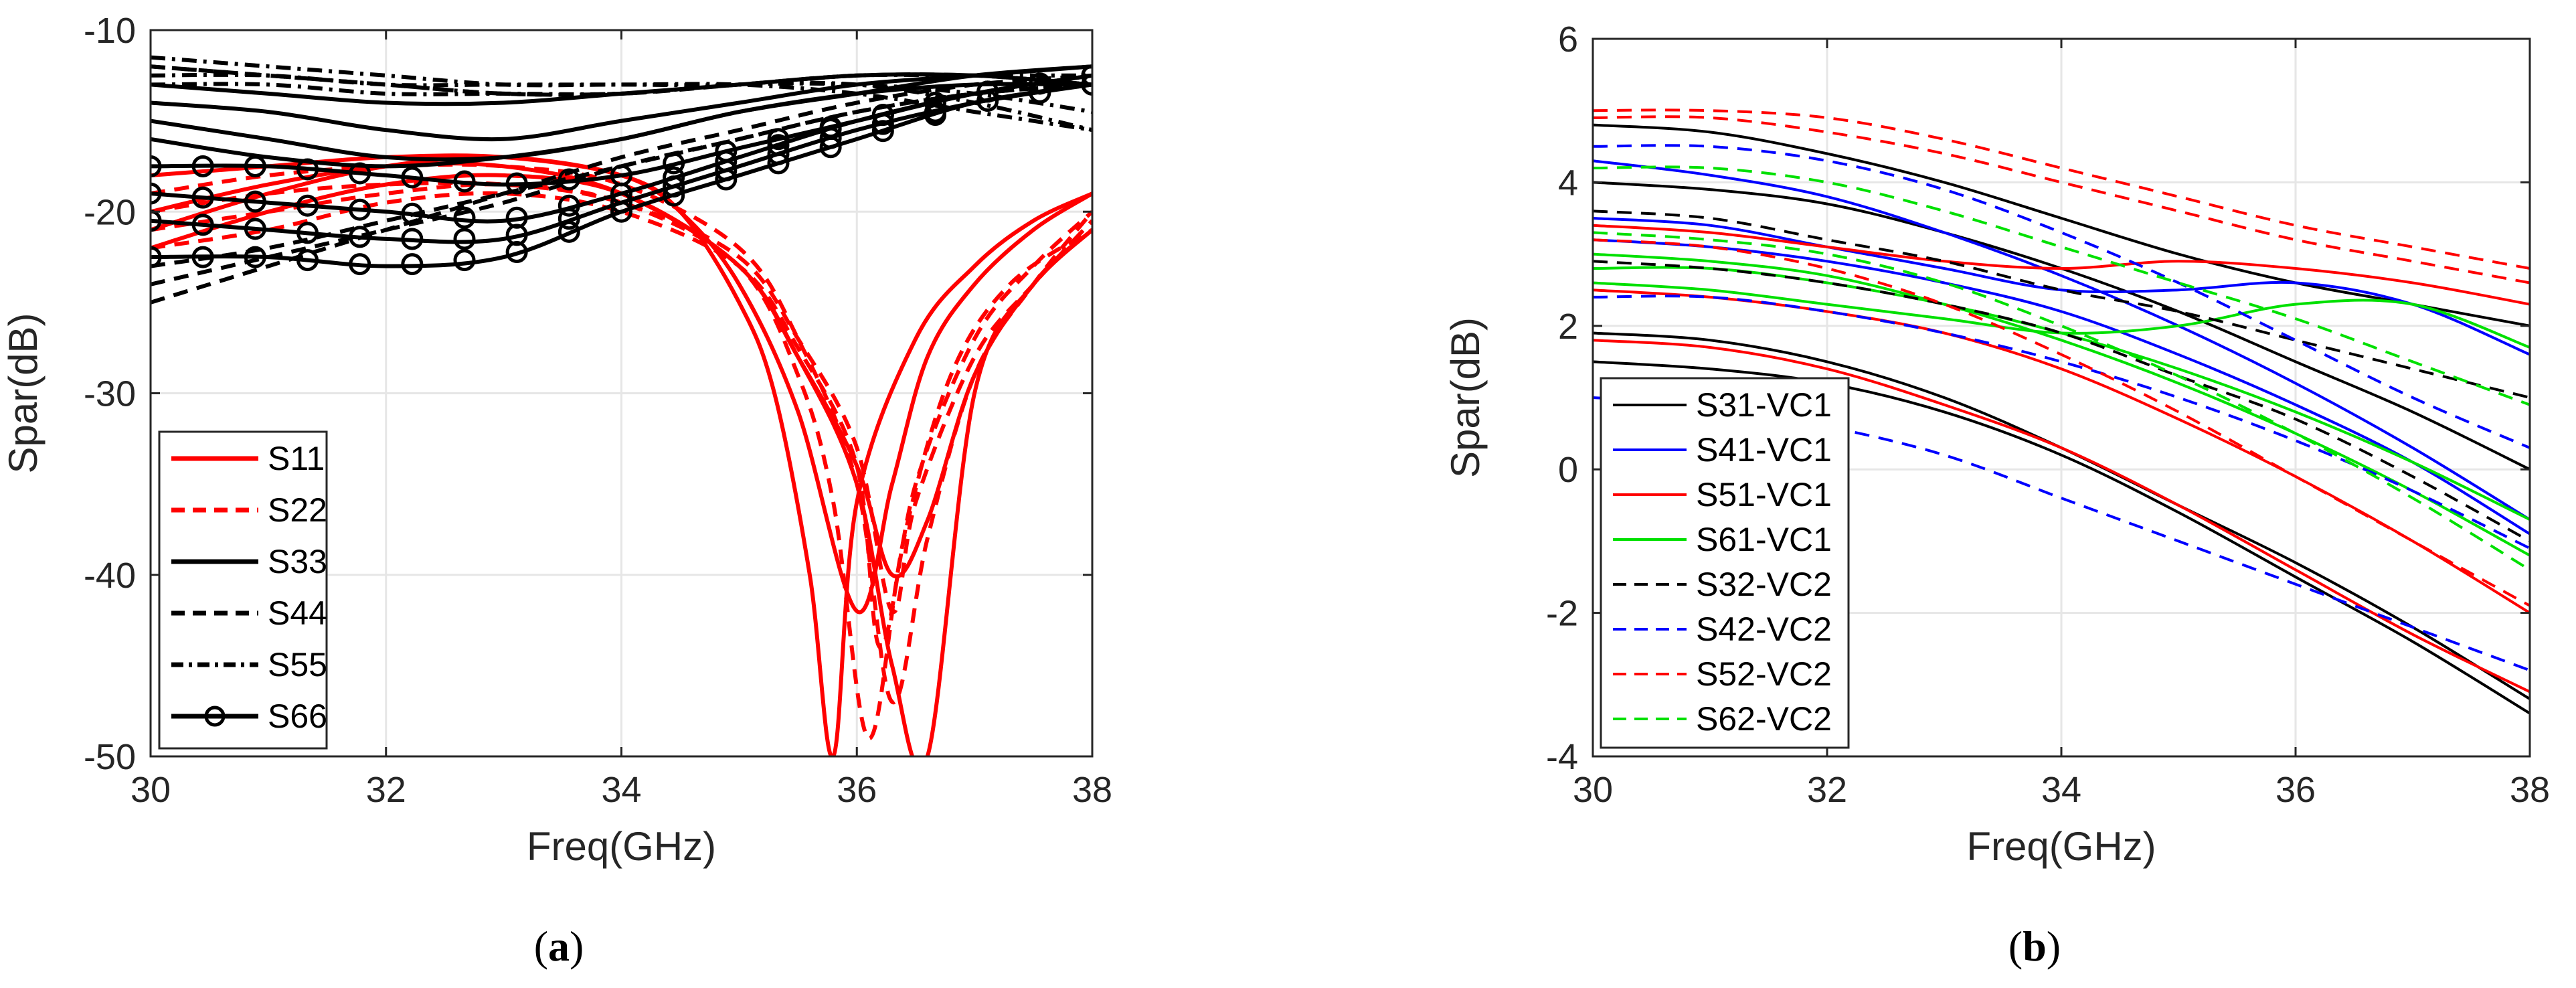 Image resolution: width=2576 pixels, height=988 pixels. I want to click on legend-label-s11: S11, so click(296, 458).